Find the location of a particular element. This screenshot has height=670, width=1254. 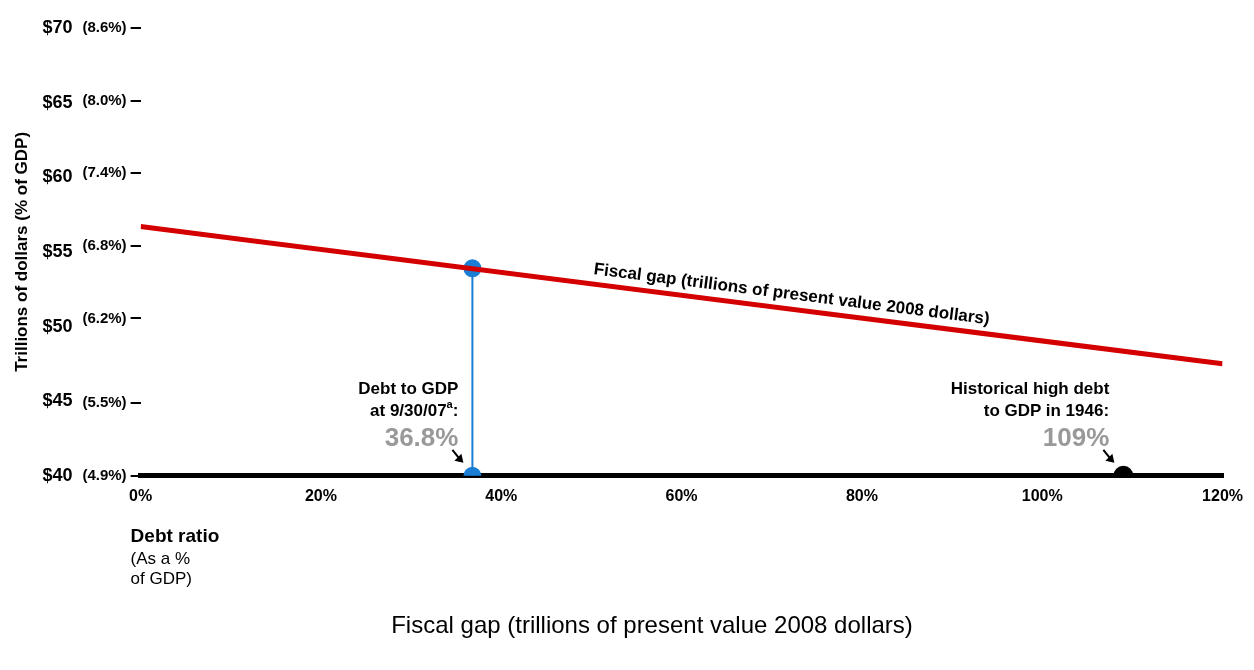

y2-tick-label: (8.6%) is located at coordinates (104, 27).